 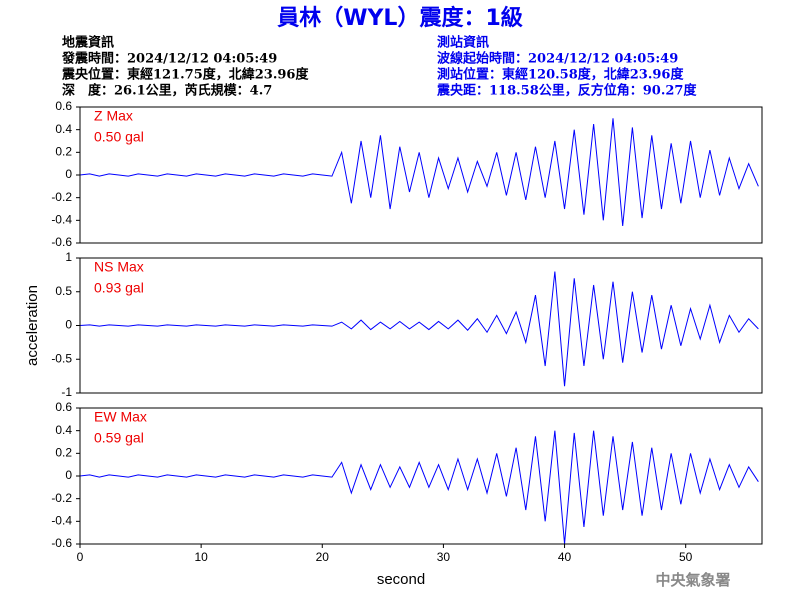 I want to click on footer: 中央氣象署, so click(x=692, y=580).